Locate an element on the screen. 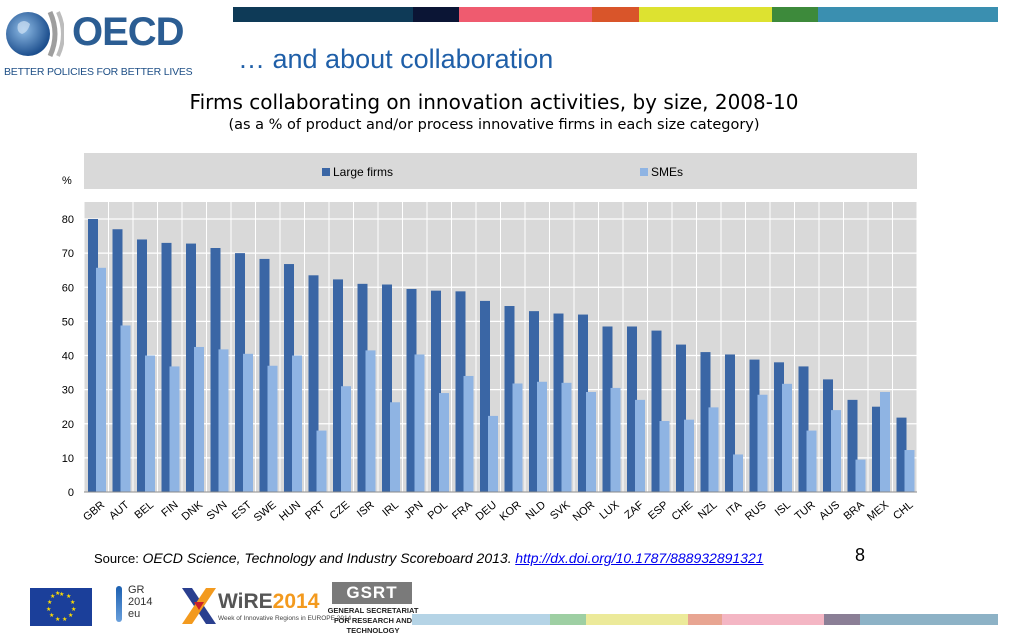 The image size is (1024, 640). y-tick-label: 40 is located at coordinates (68, 357).